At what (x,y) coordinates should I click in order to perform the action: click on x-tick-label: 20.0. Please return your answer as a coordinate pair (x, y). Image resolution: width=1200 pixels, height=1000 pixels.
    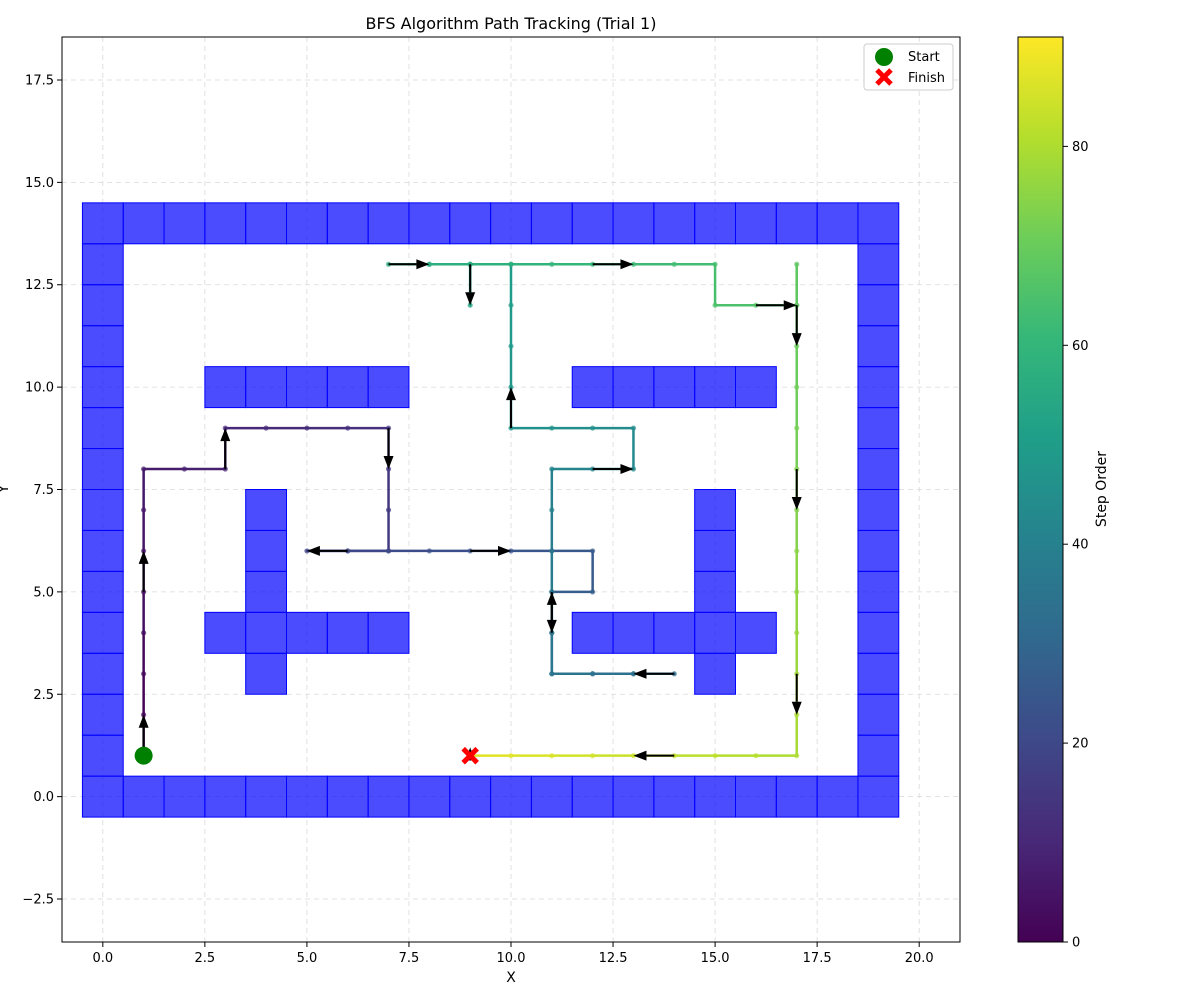
    Looking at the image, I should click on (919, 958).